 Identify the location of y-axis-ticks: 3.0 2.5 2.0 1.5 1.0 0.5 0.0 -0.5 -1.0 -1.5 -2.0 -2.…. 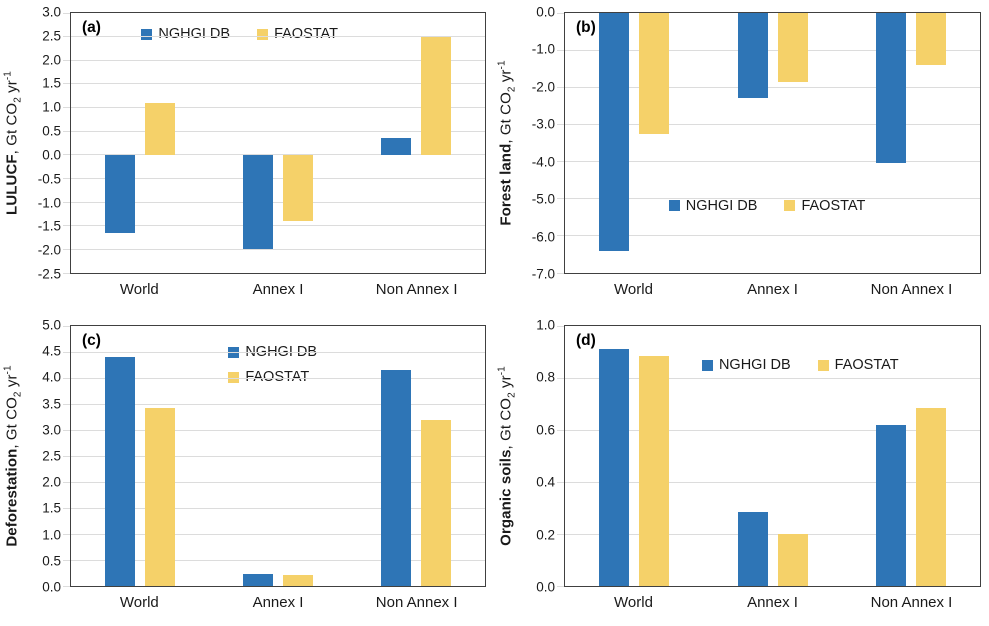
(42, 143).